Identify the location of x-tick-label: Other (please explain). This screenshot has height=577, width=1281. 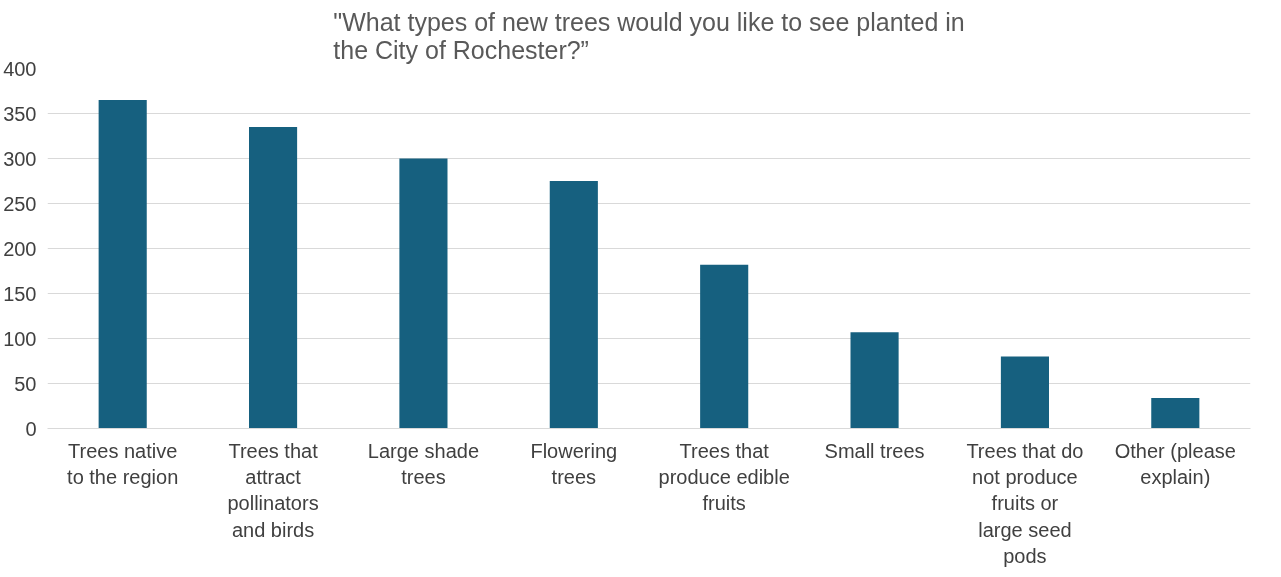
(1175, 463).